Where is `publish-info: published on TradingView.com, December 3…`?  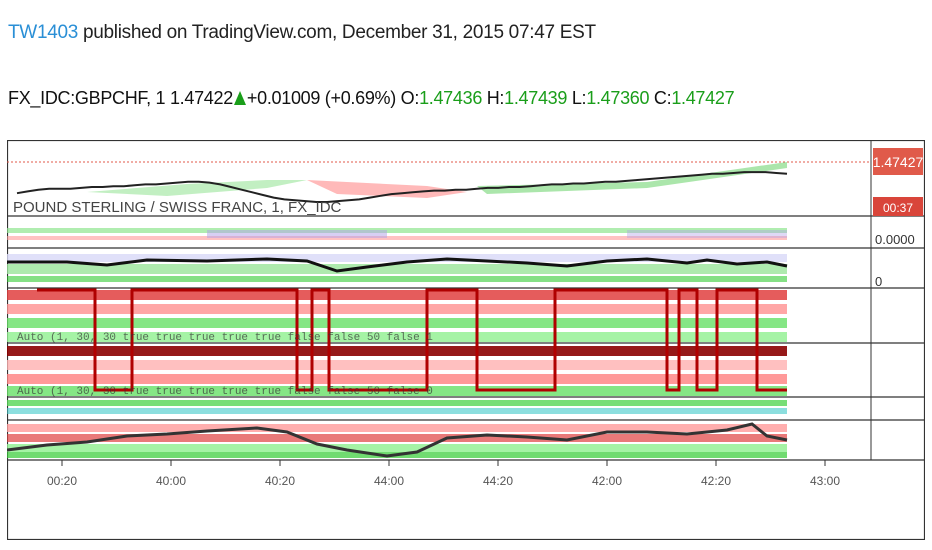 publish-info: published on TradingView.com, December 3… is located at coordinates (337, 32).